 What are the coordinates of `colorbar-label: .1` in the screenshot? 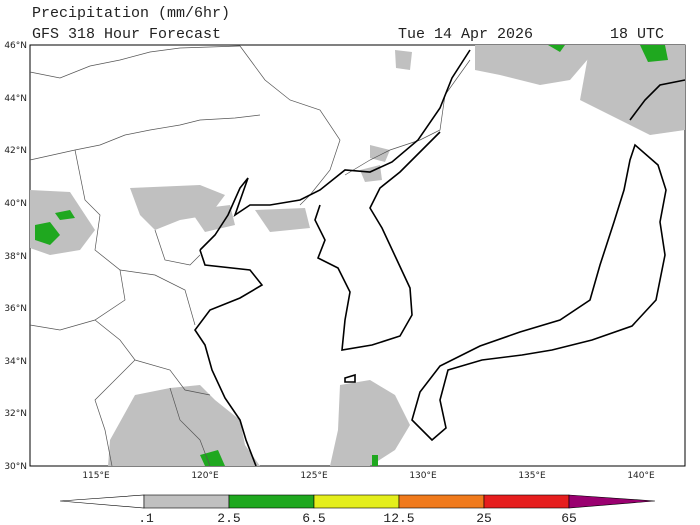 It's located at (146, 518).